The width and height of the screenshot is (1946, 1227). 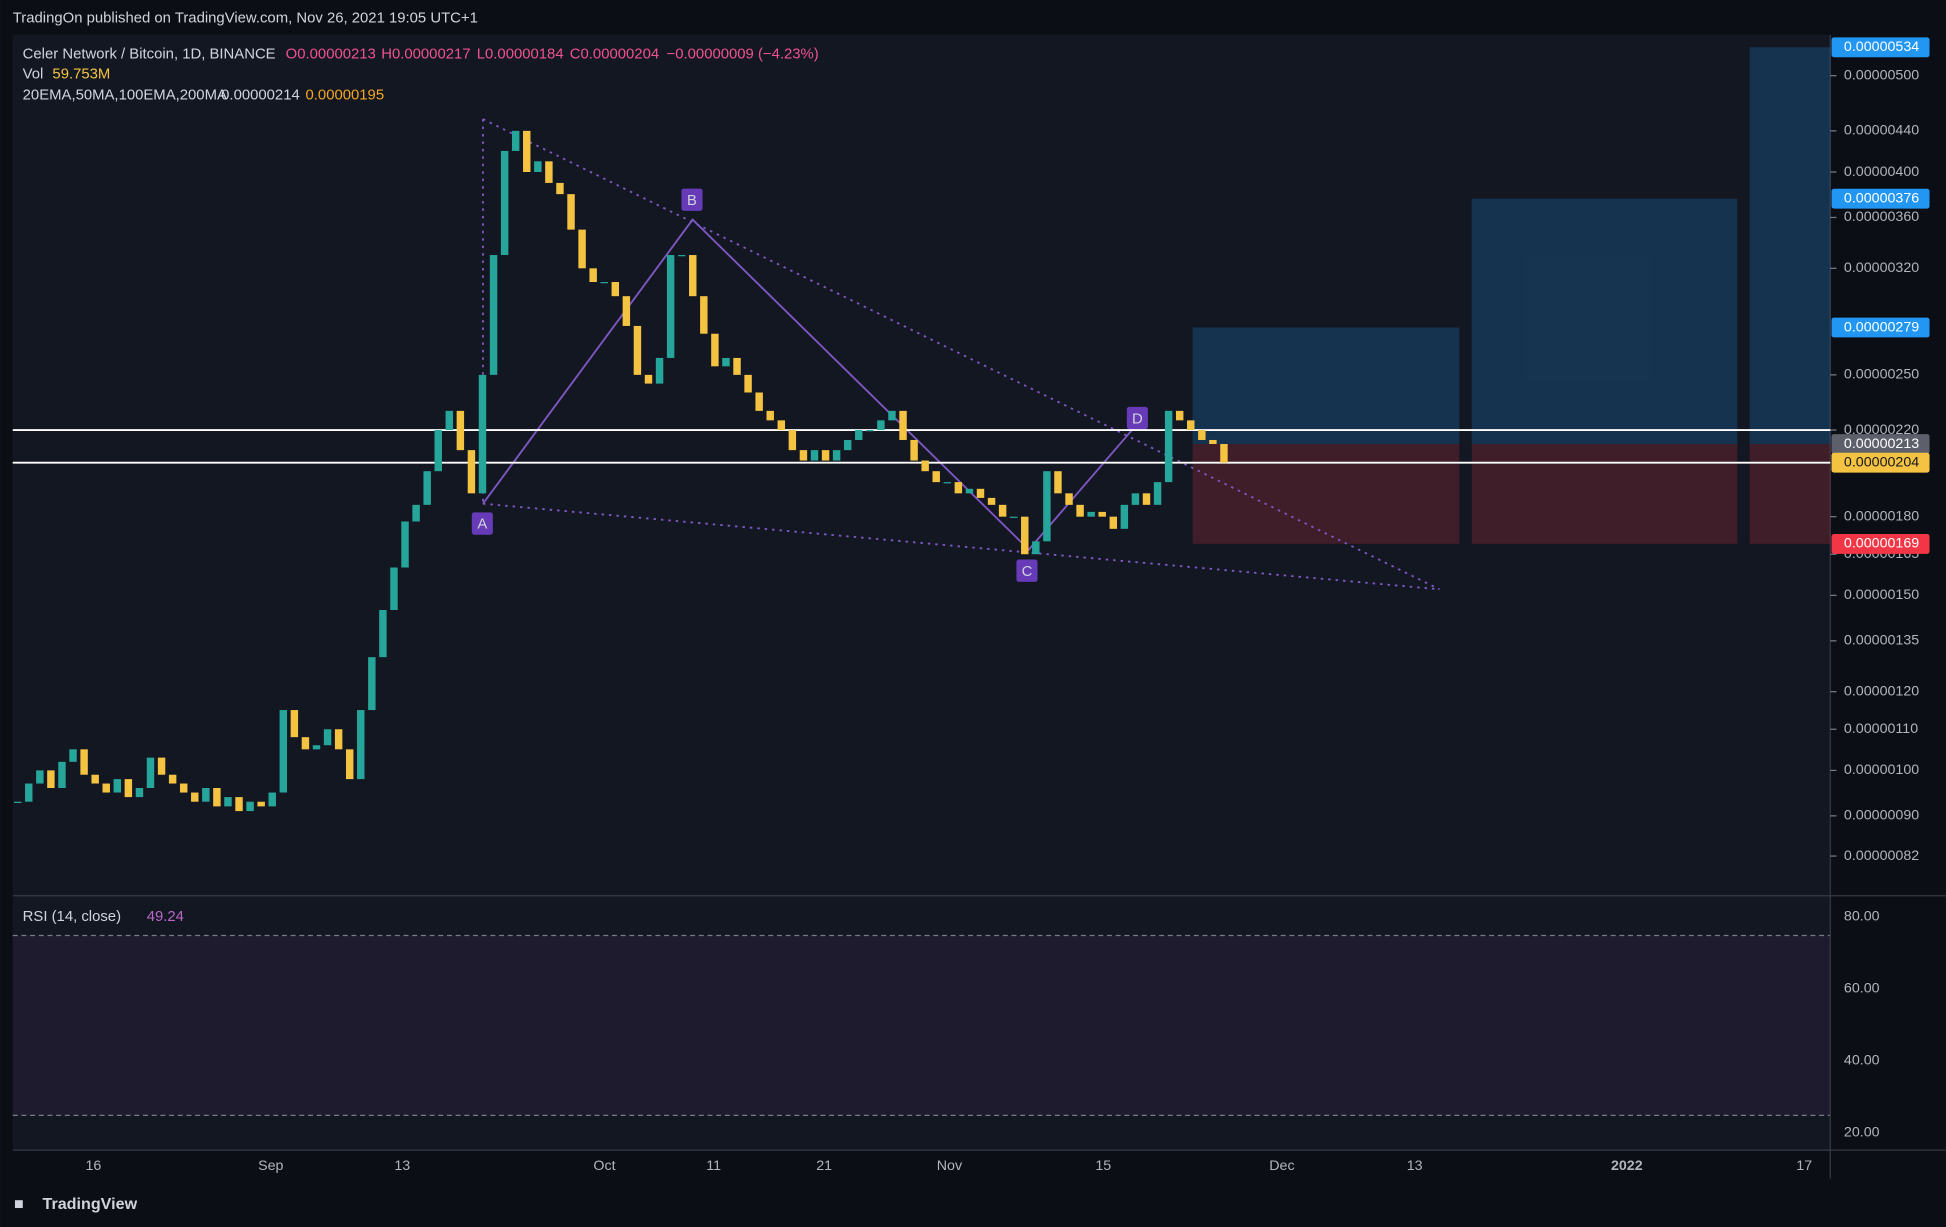 What do you see at coordinates (1326, 386) in the screenshot?
I see `target-zone` at bounding box center [1326, 386].